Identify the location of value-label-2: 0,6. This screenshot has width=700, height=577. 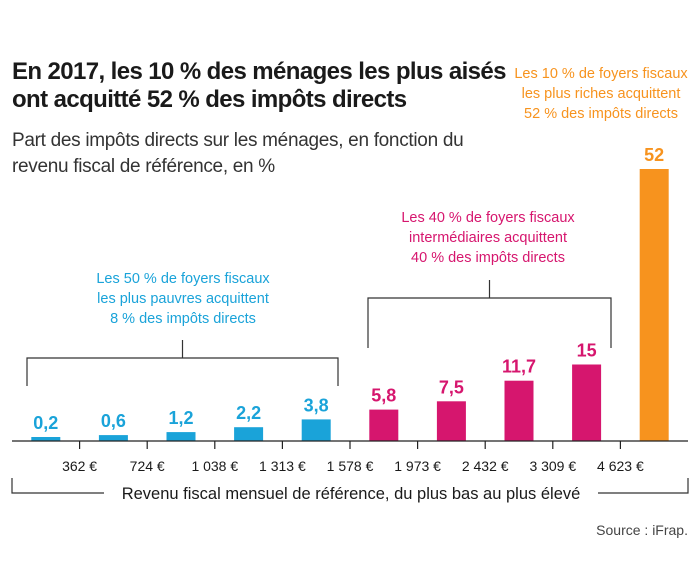
(113, 421).